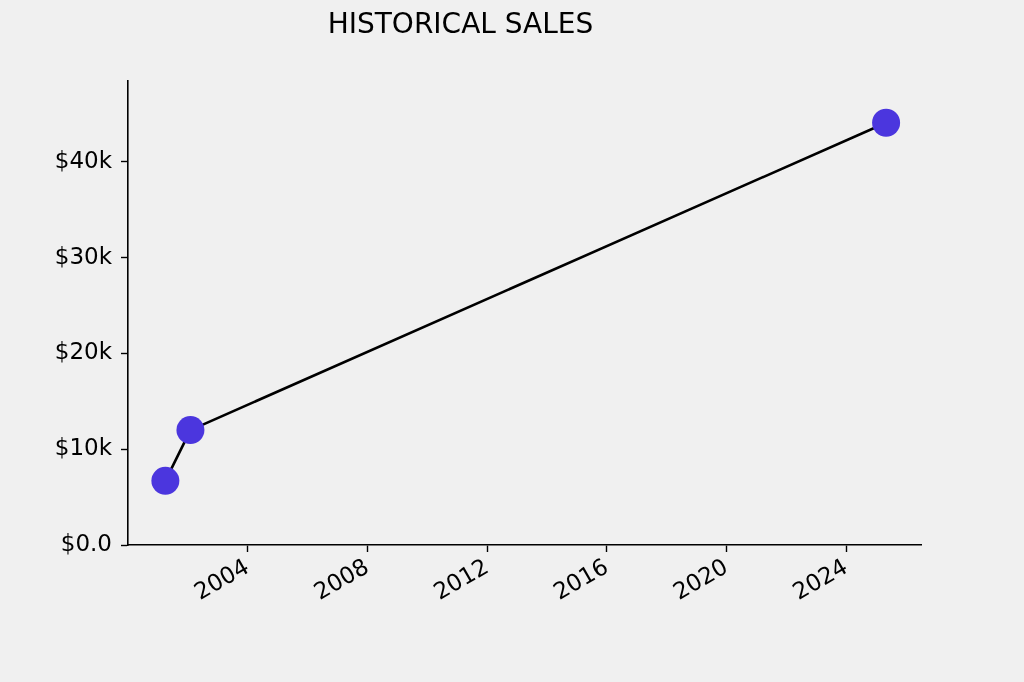 Image resolution: width=1024 pixels, height=682 pixels. Describe the element at coordinates (460, 24) in the screenshot. I see `chart-title: HISTORICAL SALES` at that location.